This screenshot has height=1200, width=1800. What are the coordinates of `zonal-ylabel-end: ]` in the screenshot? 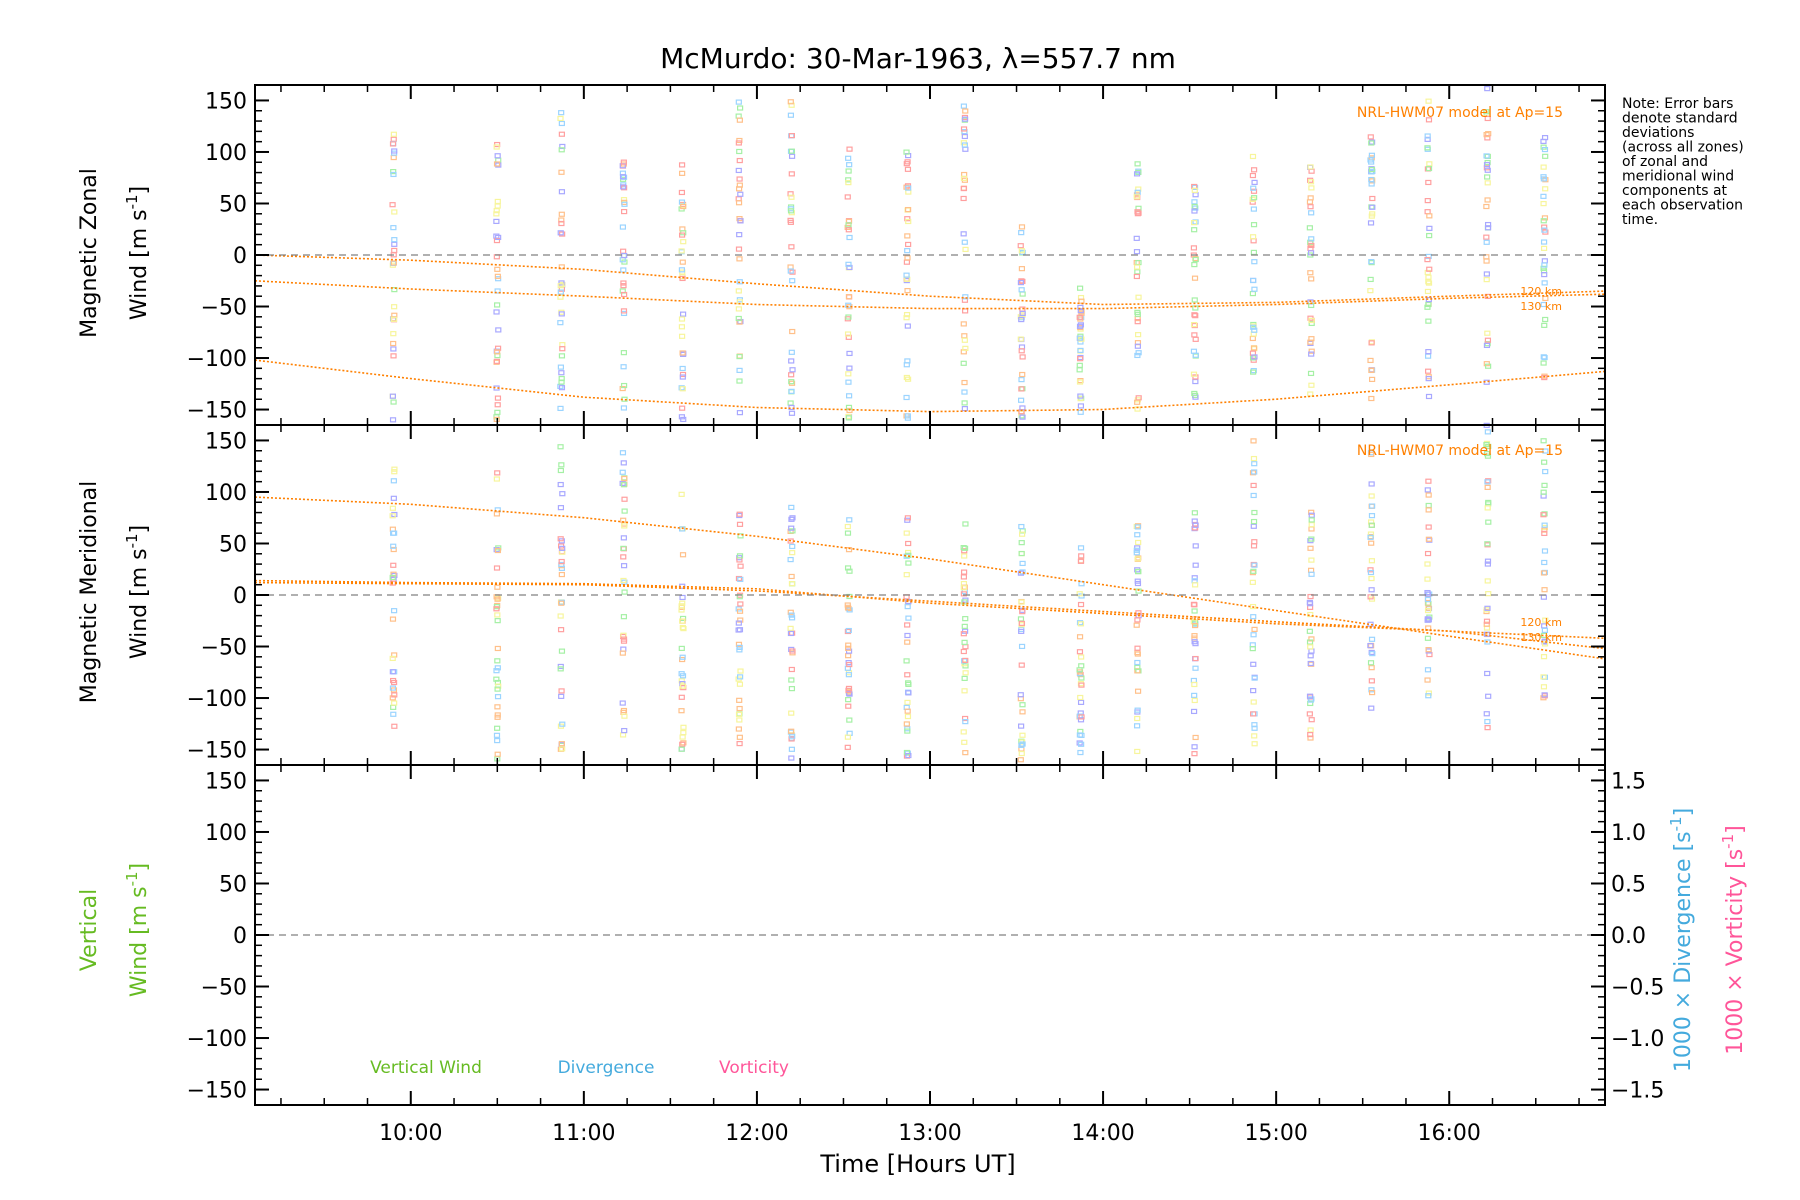 It's located at (139, 190).